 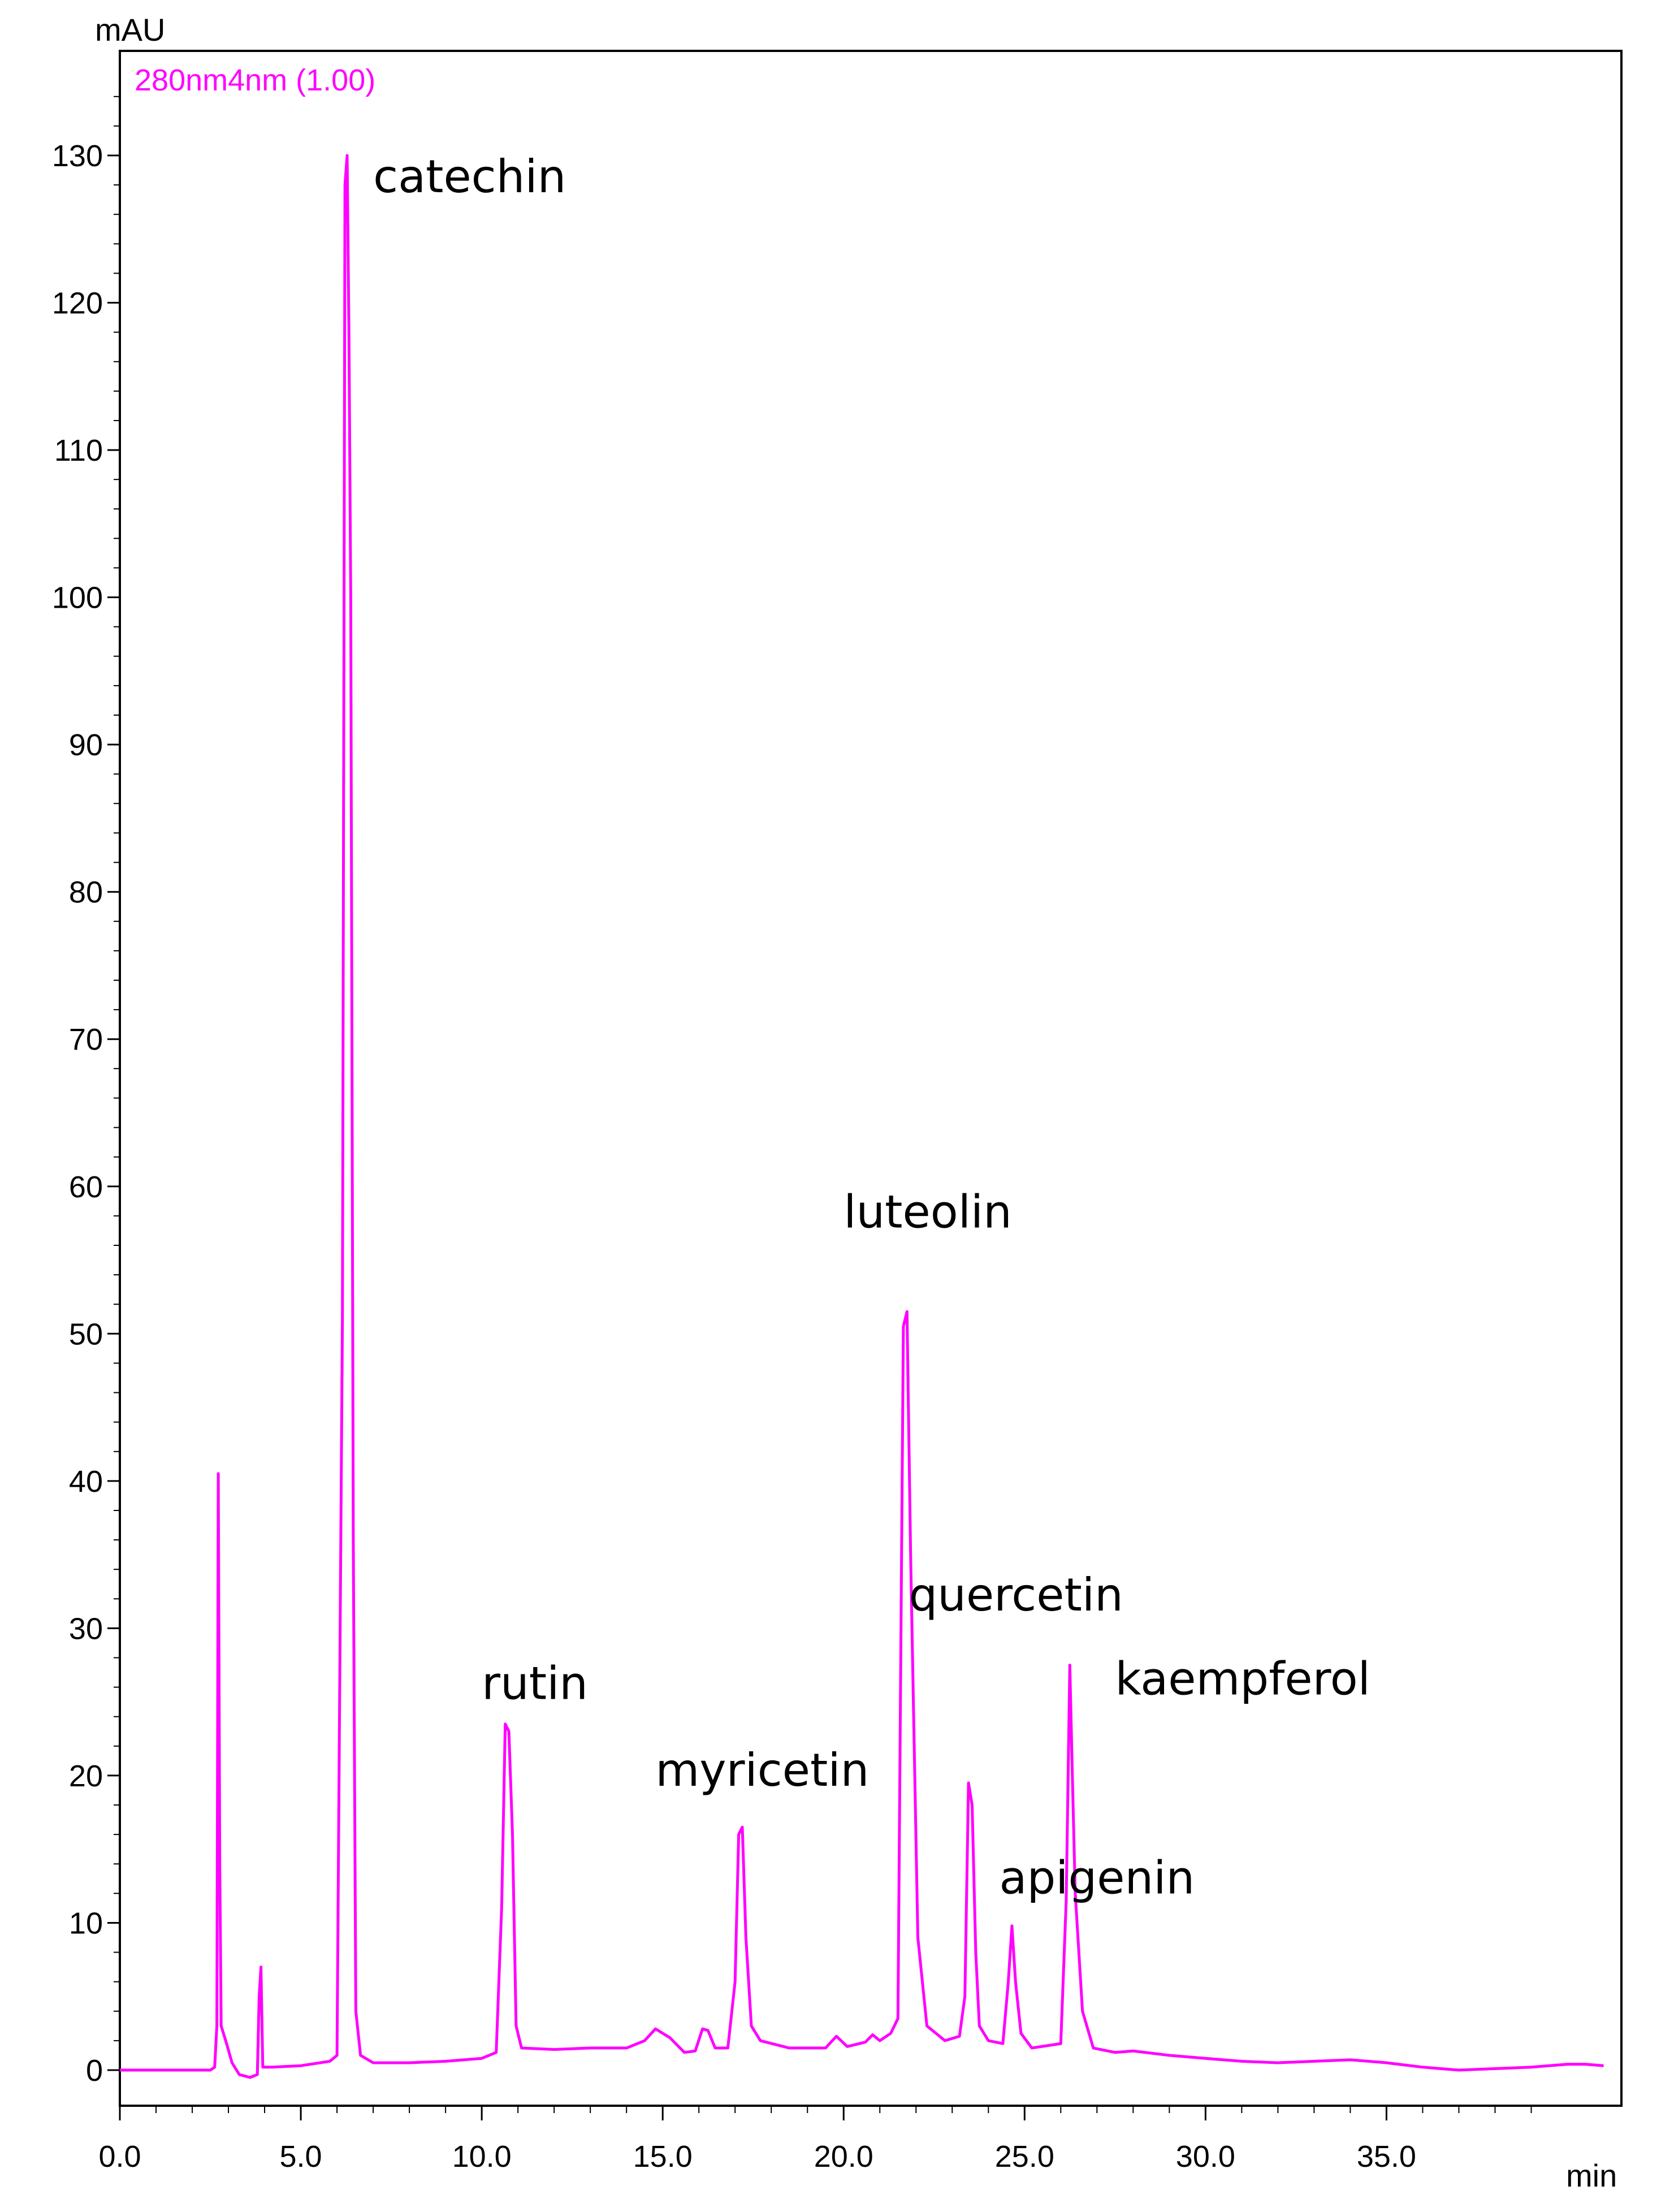 I want to click on y-tick-label: 100, so click(x=77, y=598).